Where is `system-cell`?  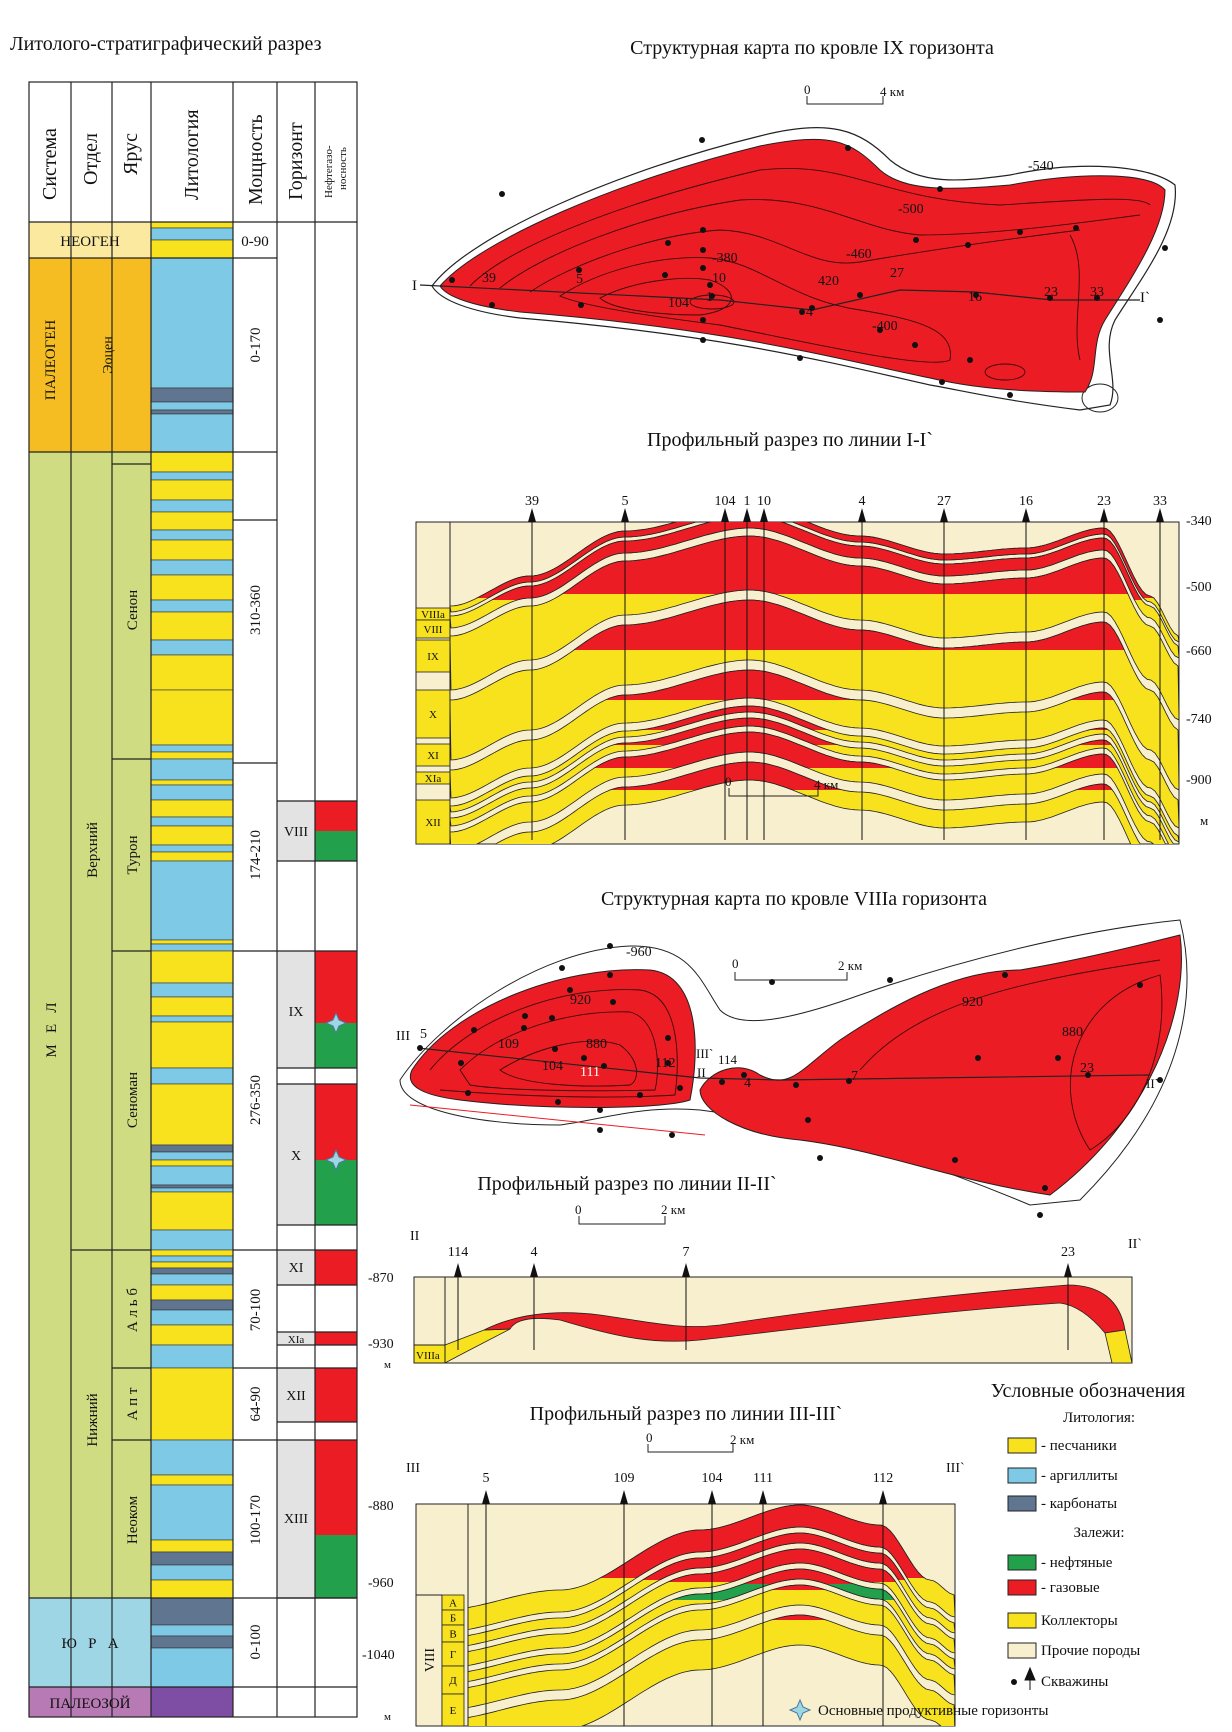 system-cell is located at coordinates (90, 1642).